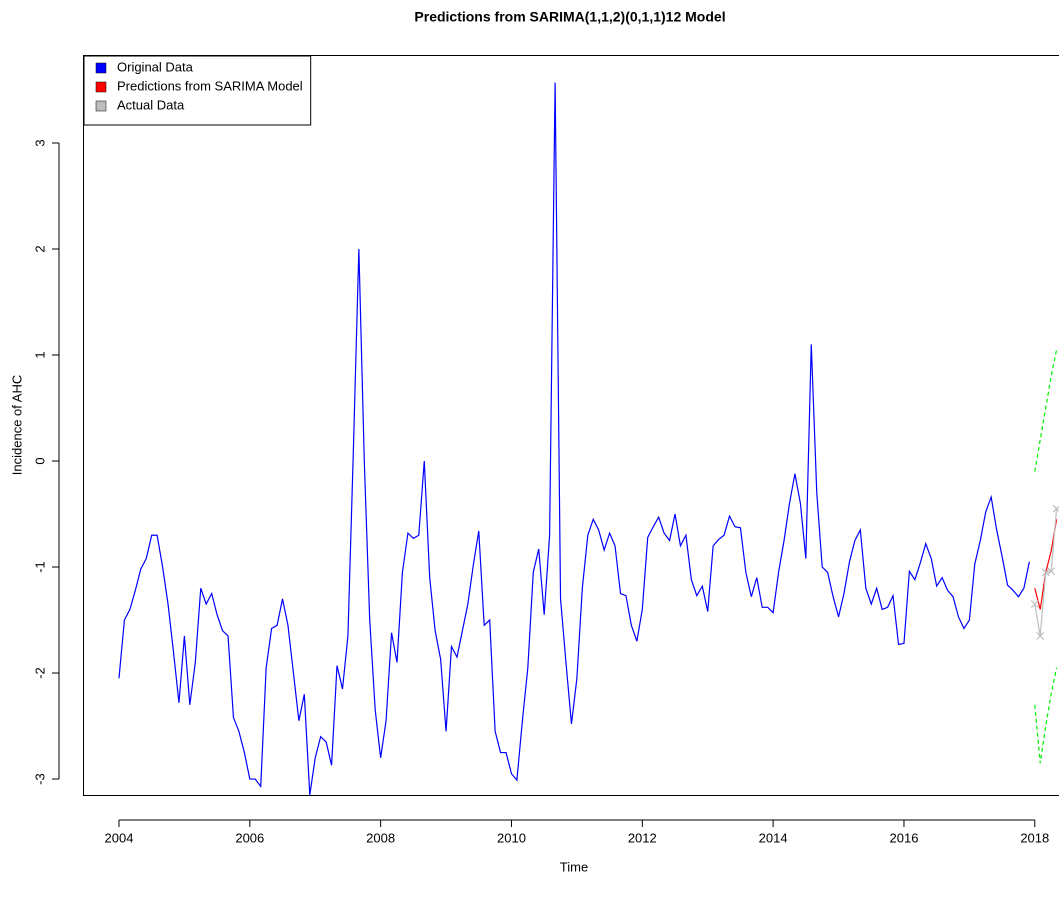 The width and height of the screenshot is (1059, 903). Describe the element at coordinates (39, 460) in the screenshot. I see `y-tick-label: 0` at that location.